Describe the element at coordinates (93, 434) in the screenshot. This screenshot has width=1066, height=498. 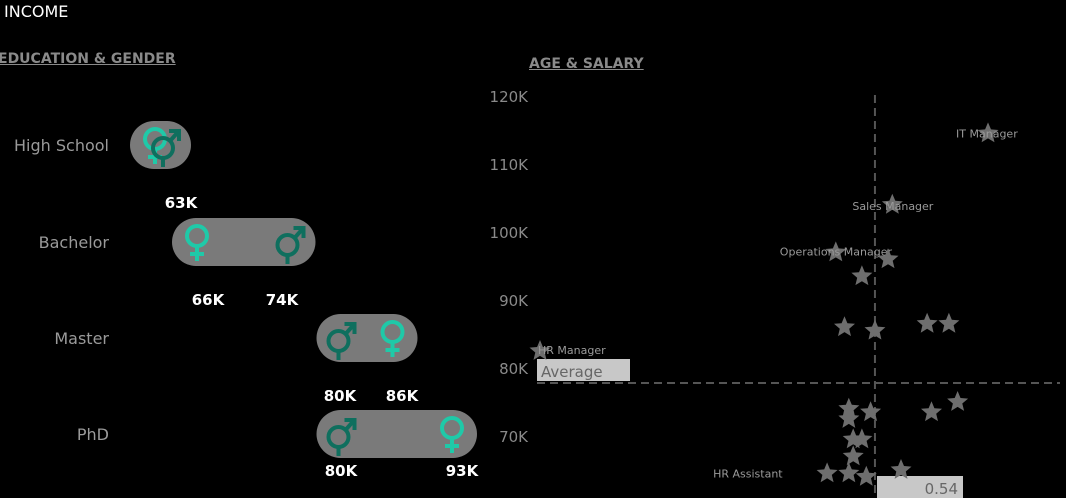
I see `education-level-label: PhD` at that location.